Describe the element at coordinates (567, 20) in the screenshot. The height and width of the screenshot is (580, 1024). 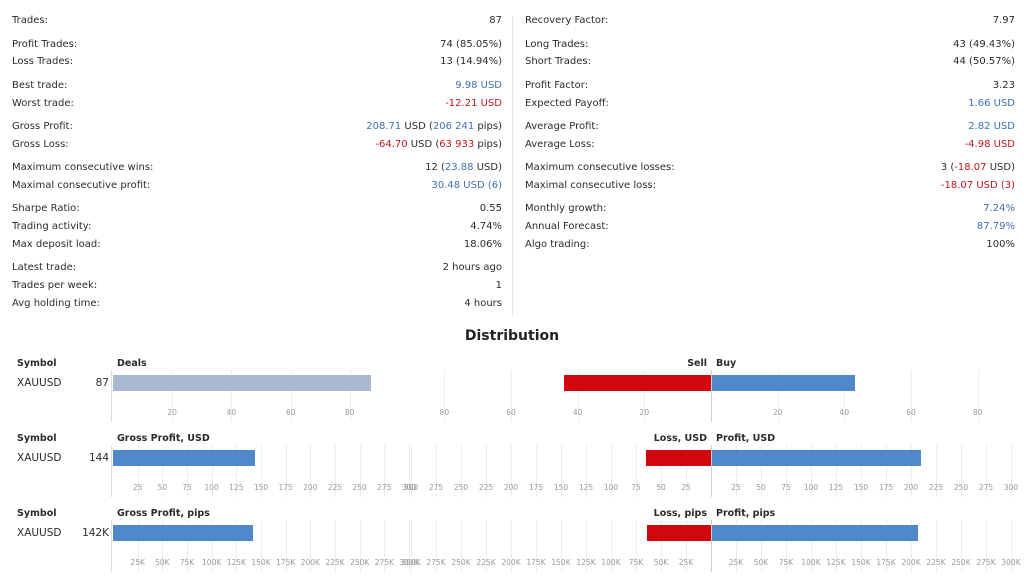
I see `stat-label: Recovery Factor:` at that location.